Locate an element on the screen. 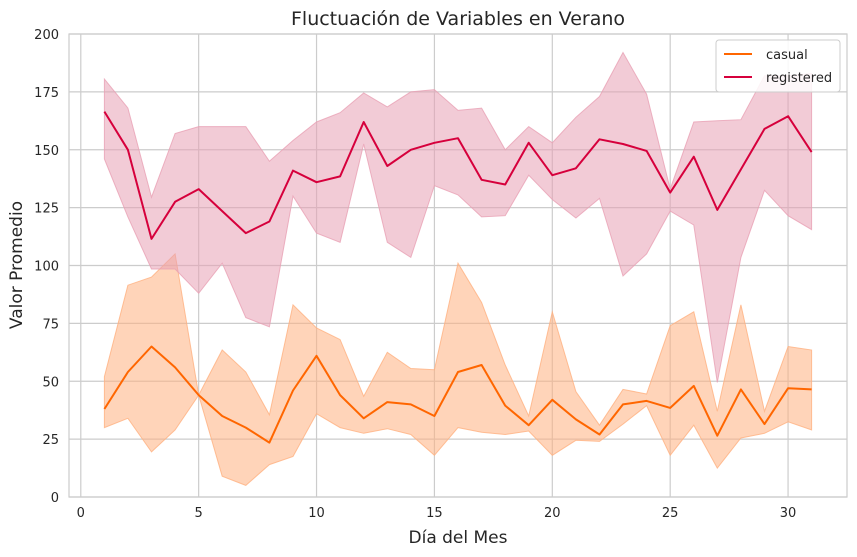  x-axis-label: Día del Mes is located at coordinates (458, 538).